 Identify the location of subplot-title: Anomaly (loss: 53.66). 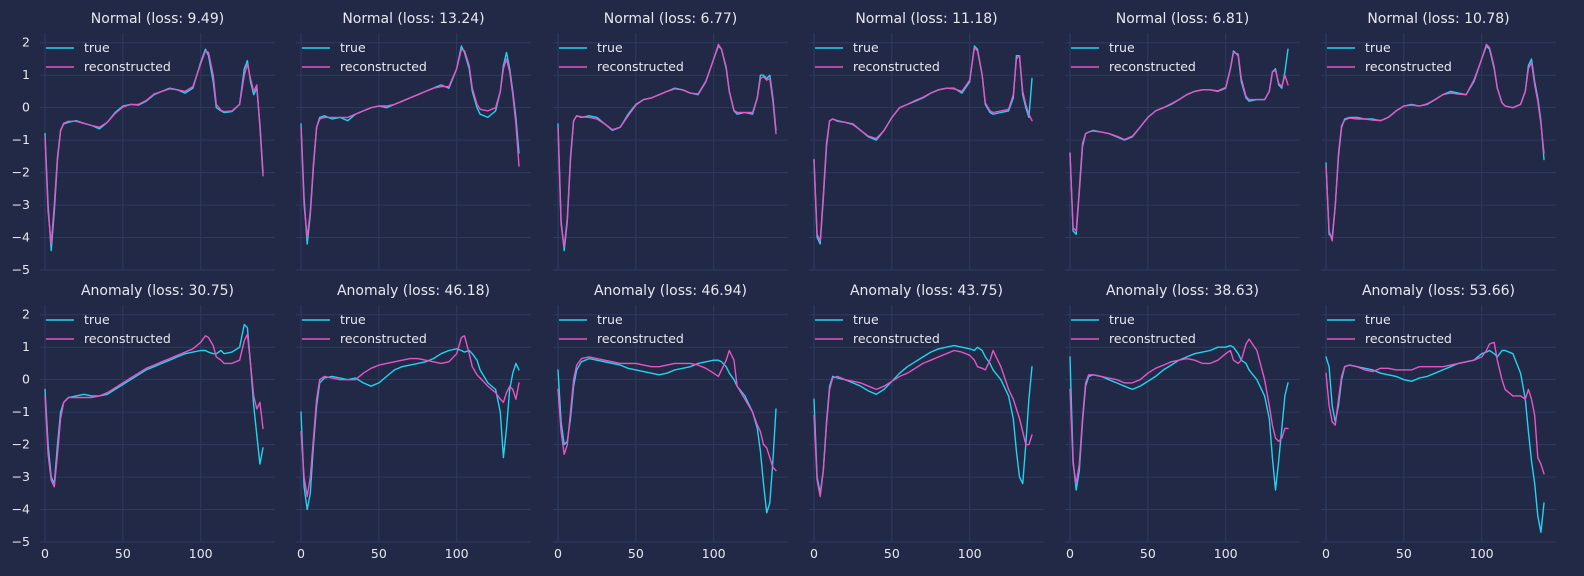
(1438, 291).